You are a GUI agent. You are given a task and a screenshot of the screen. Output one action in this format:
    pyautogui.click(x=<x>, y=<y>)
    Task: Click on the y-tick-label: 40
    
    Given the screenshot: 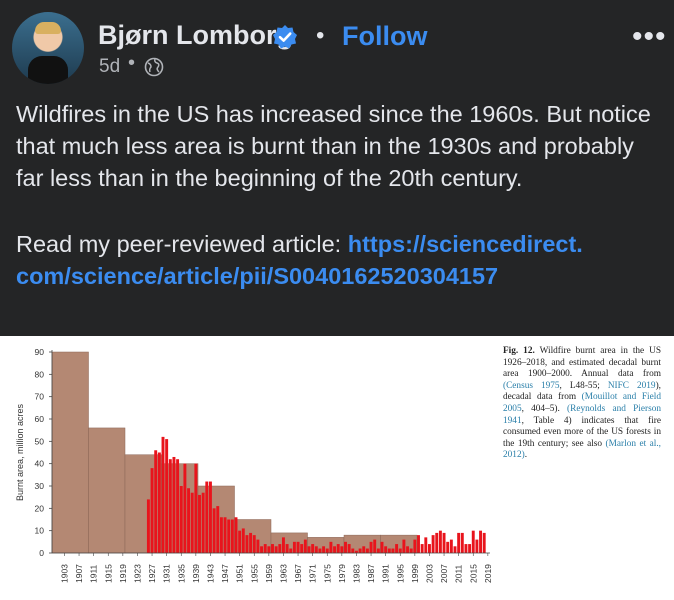 What is the action you would take?
    pyautogui.click(x=40, y=464)
    